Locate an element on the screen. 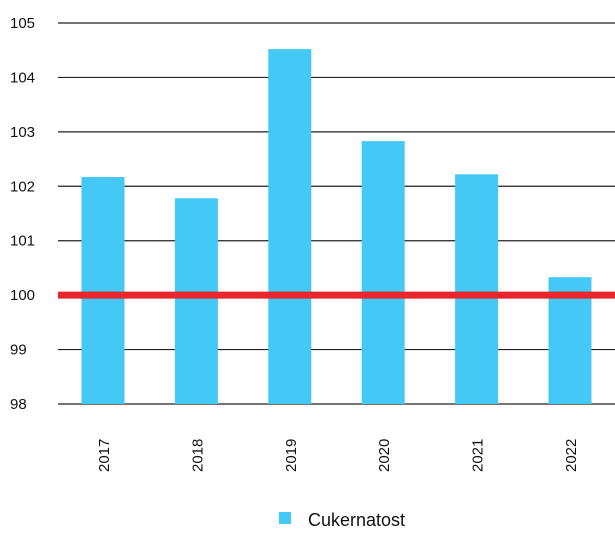 The height and width of the screenshot is (534, 615). bar-2020 is located at coordinates (383, 273).